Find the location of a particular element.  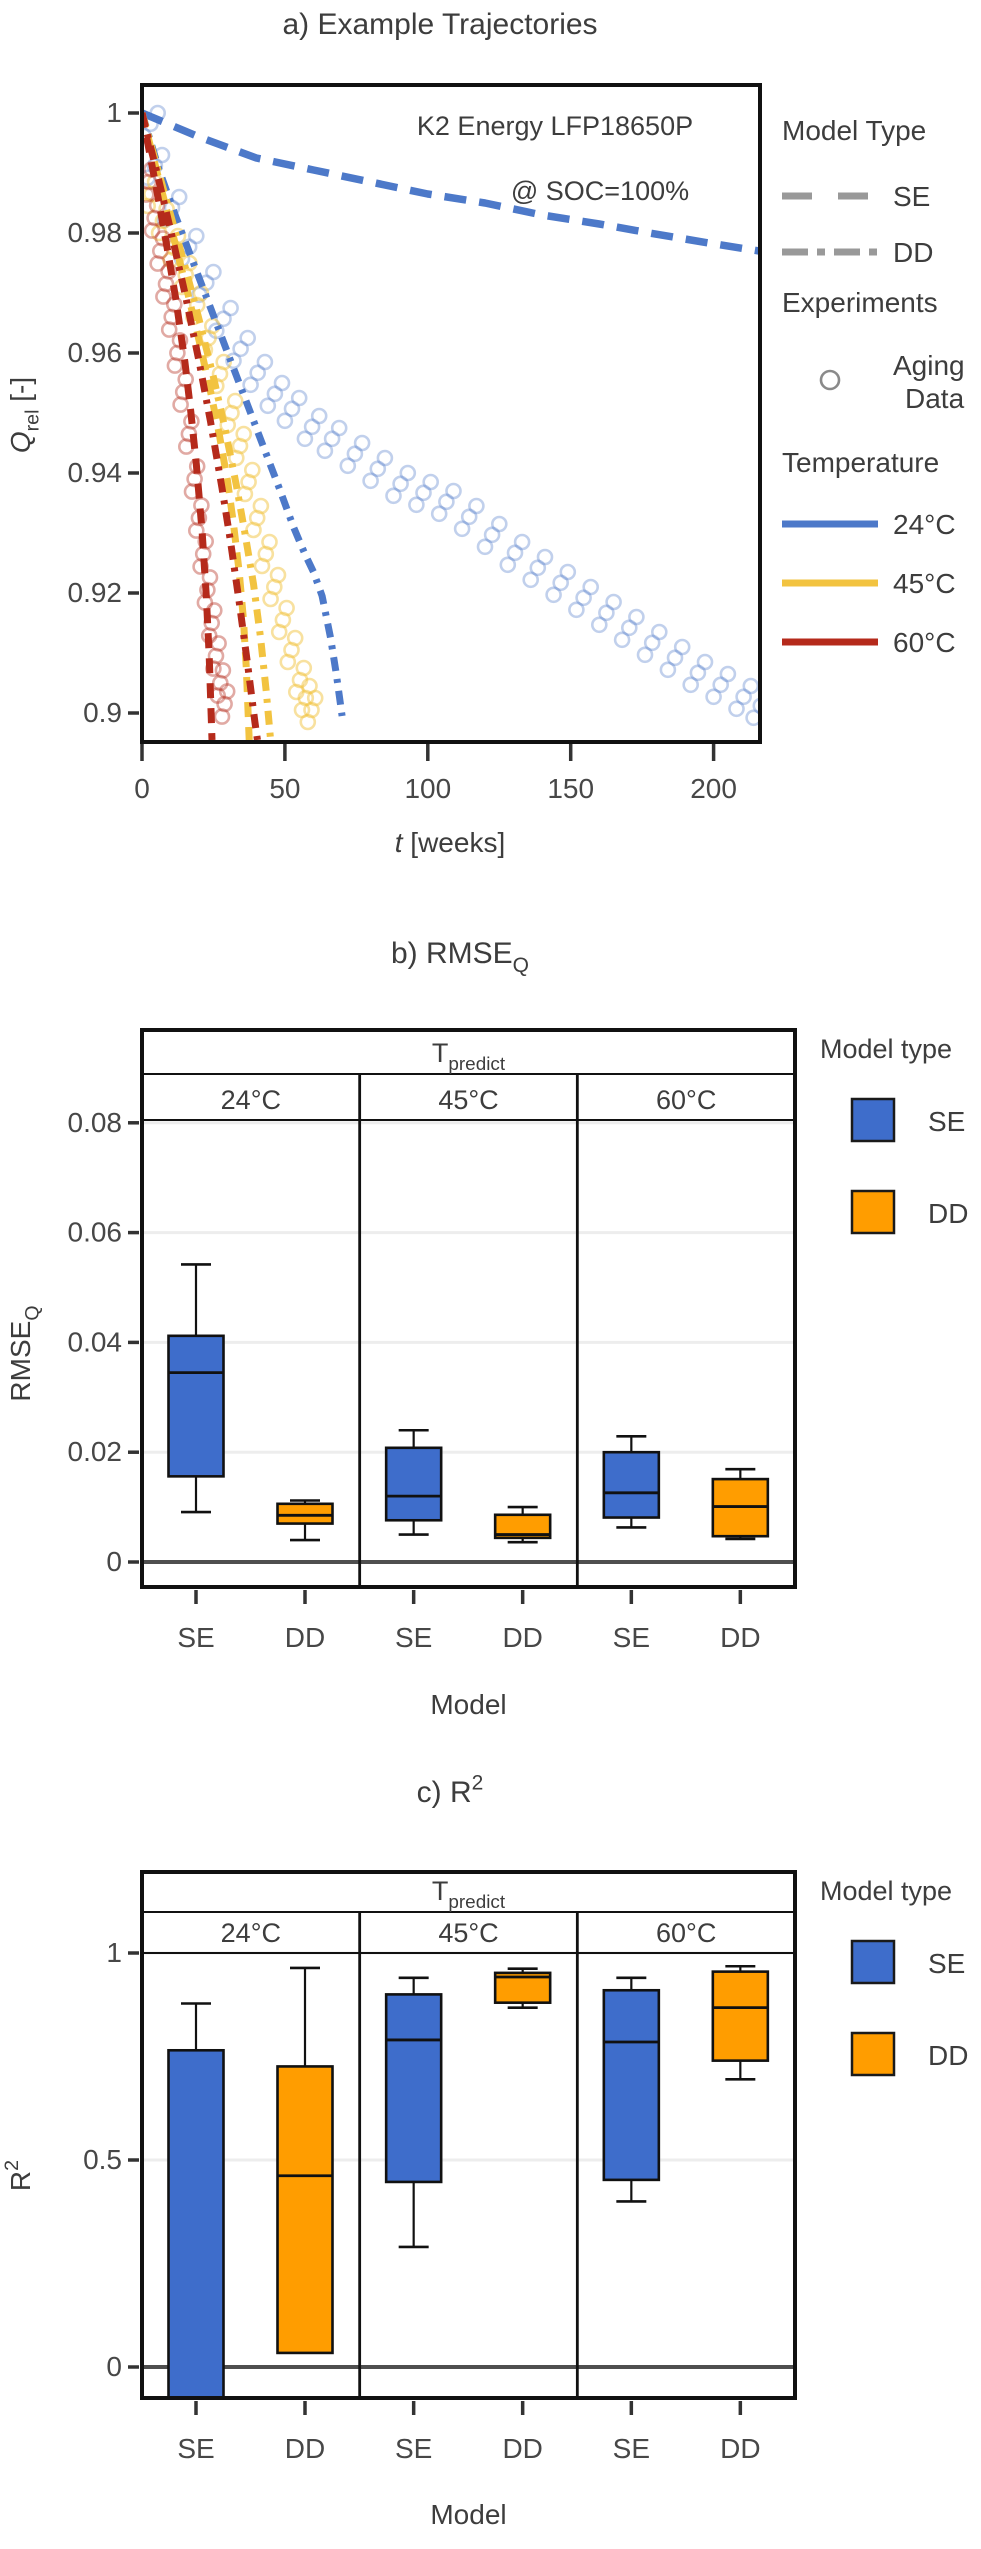

panel-a-title: a) Example Trajectories is located at coordinates (439, 24).